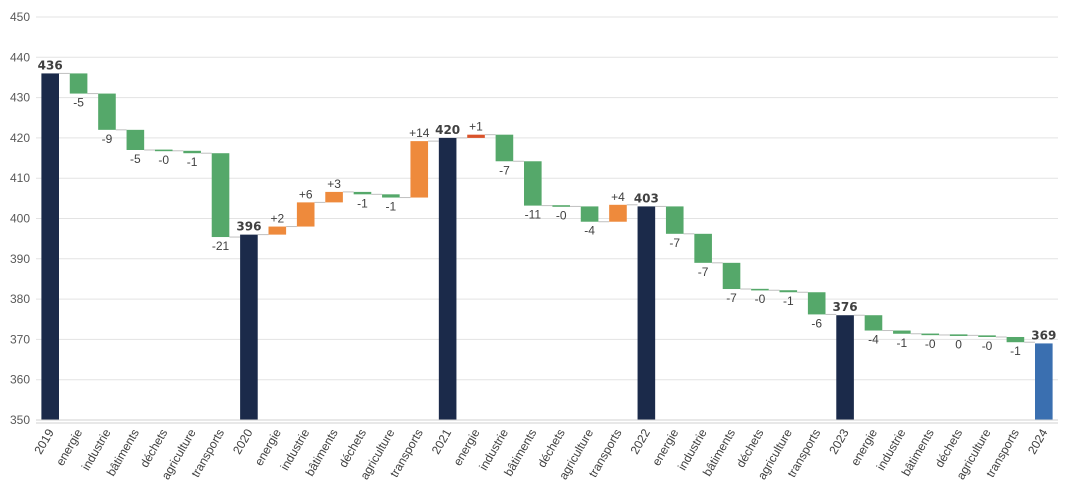 This screenshot has width=1068, height=501. What do you see at coordinates (20, 259) in the screenshot?
I see `y-tick-label: 390` at bounding box center [20, 259].